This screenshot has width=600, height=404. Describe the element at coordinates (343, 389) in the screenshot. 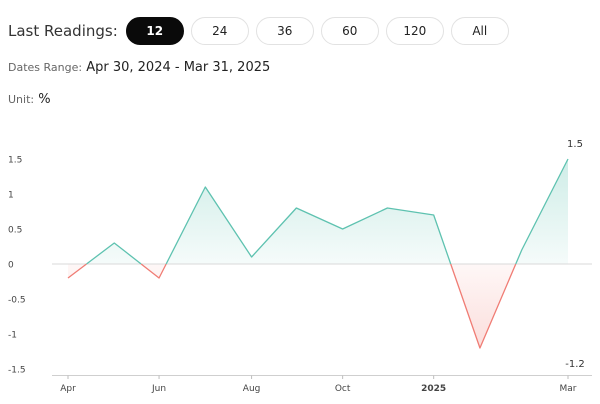

I see `x-tick-label: Oct` at that location.